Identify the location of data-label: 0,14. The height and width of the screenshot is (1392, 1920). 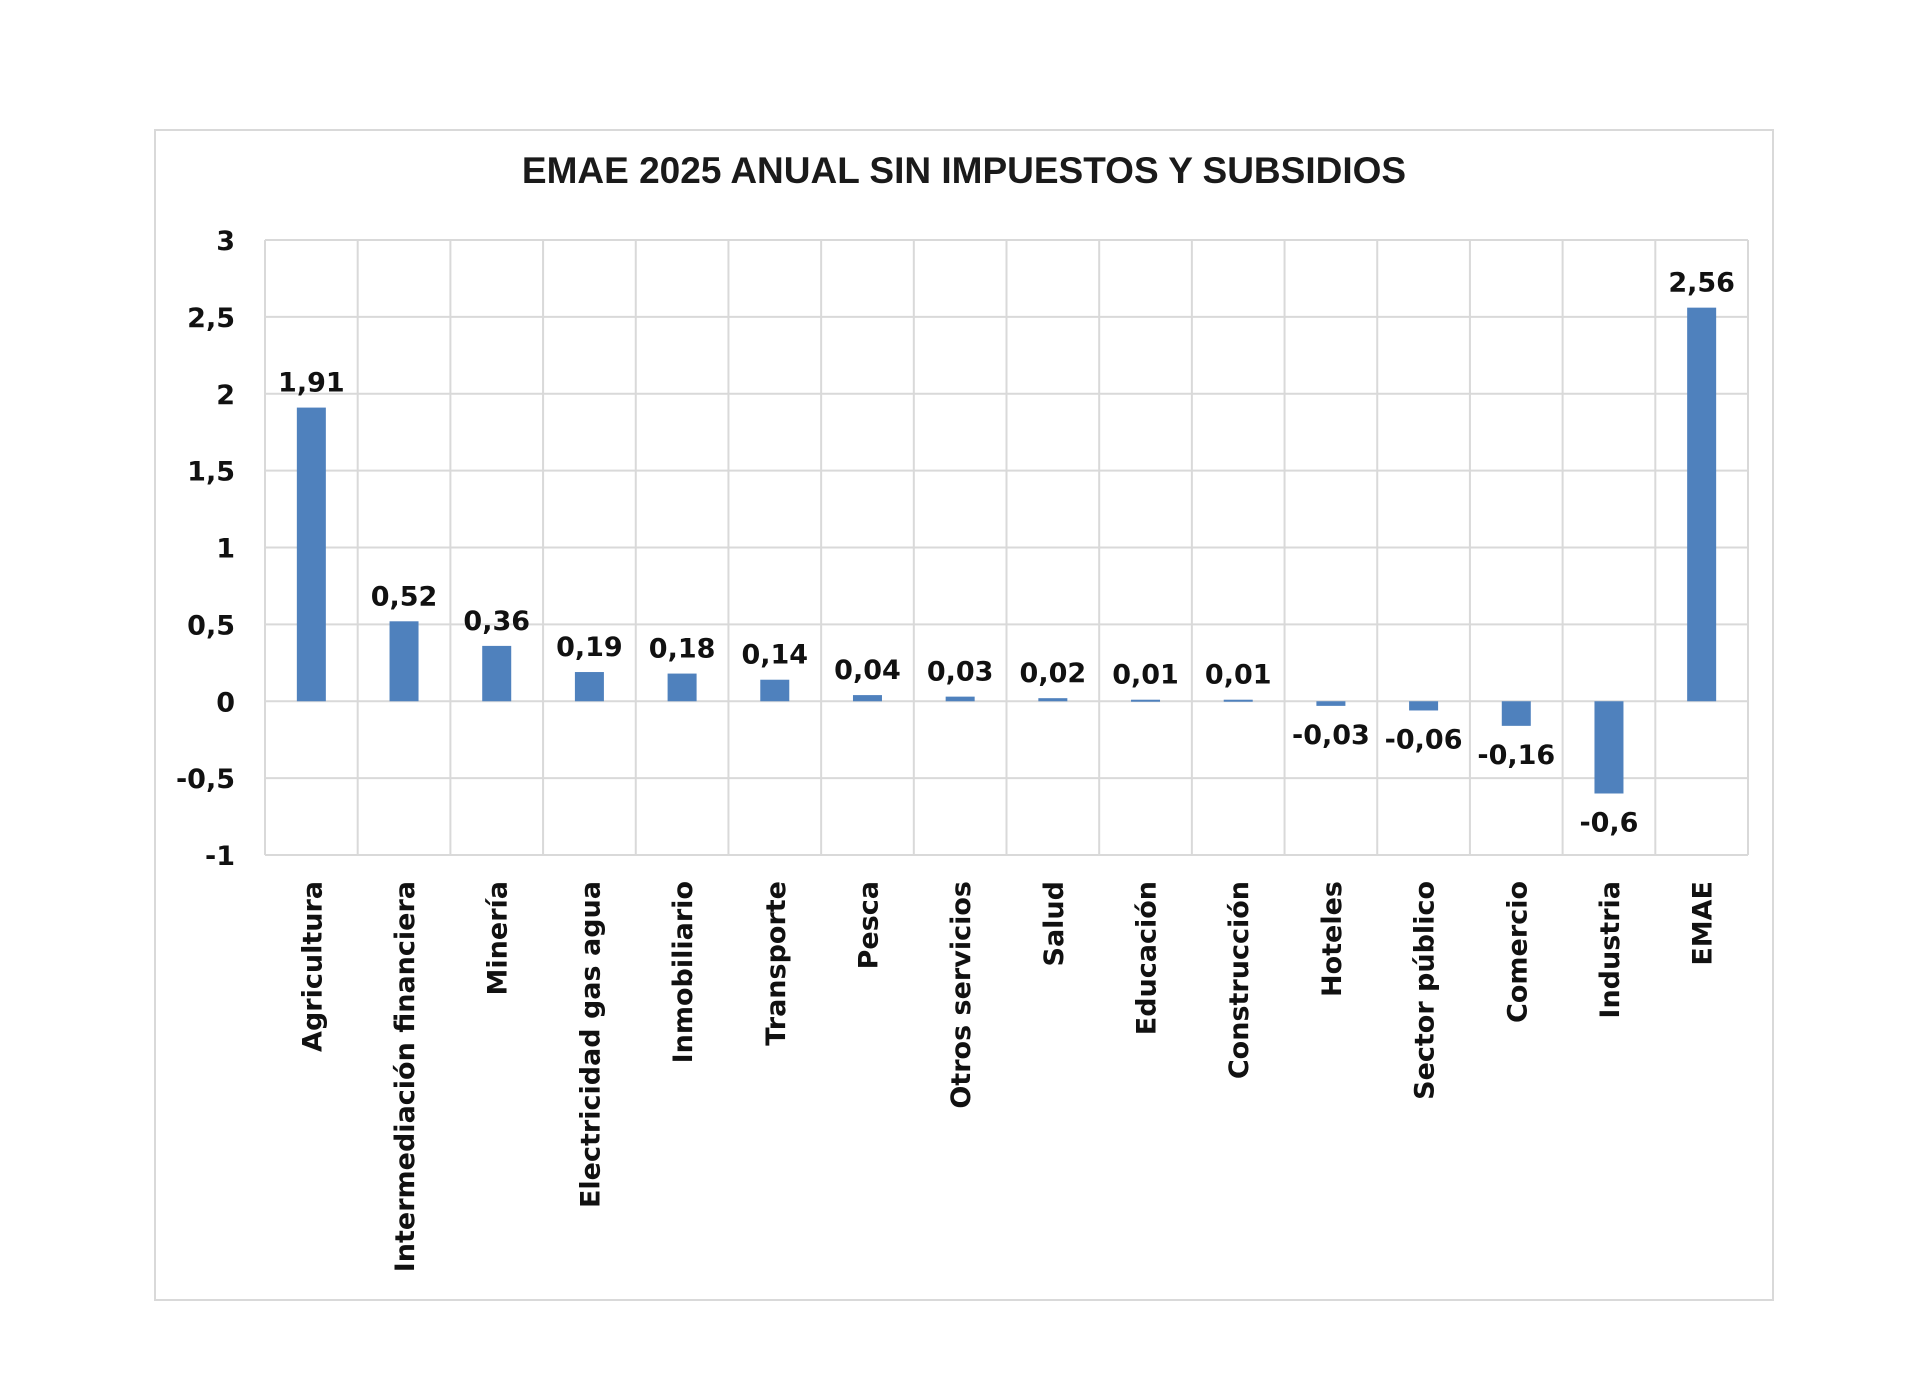
(774, 655).